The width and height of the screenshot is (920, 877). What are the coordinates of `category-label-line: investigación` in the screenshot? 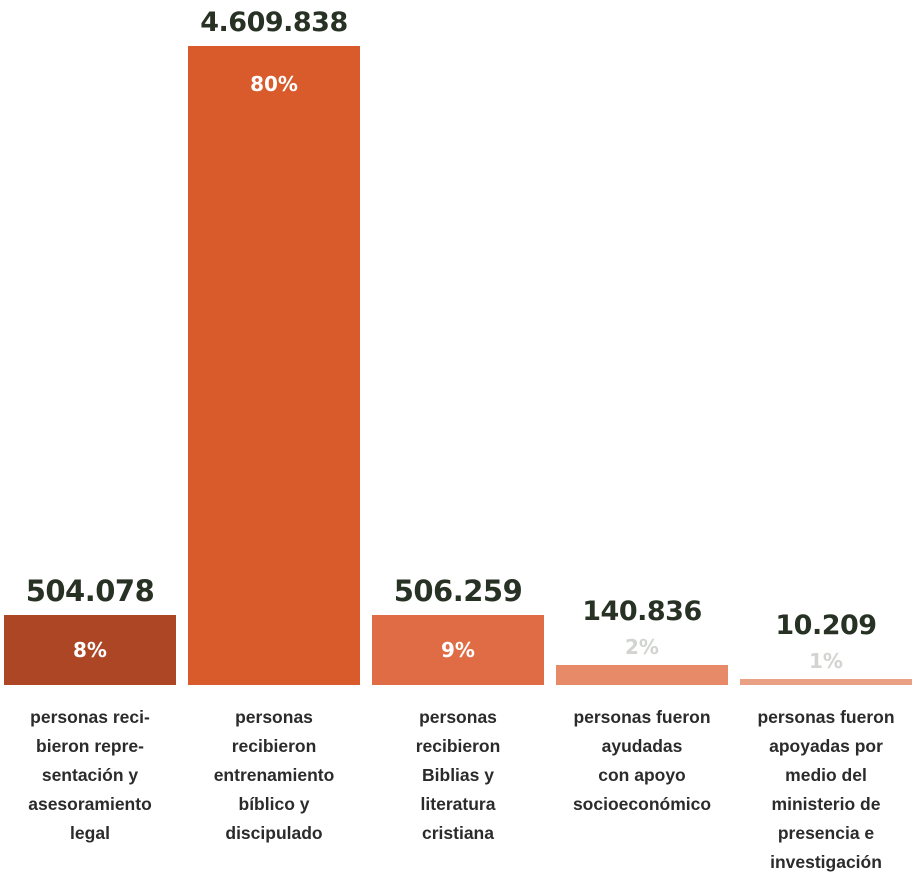 It's located at (826, 862).